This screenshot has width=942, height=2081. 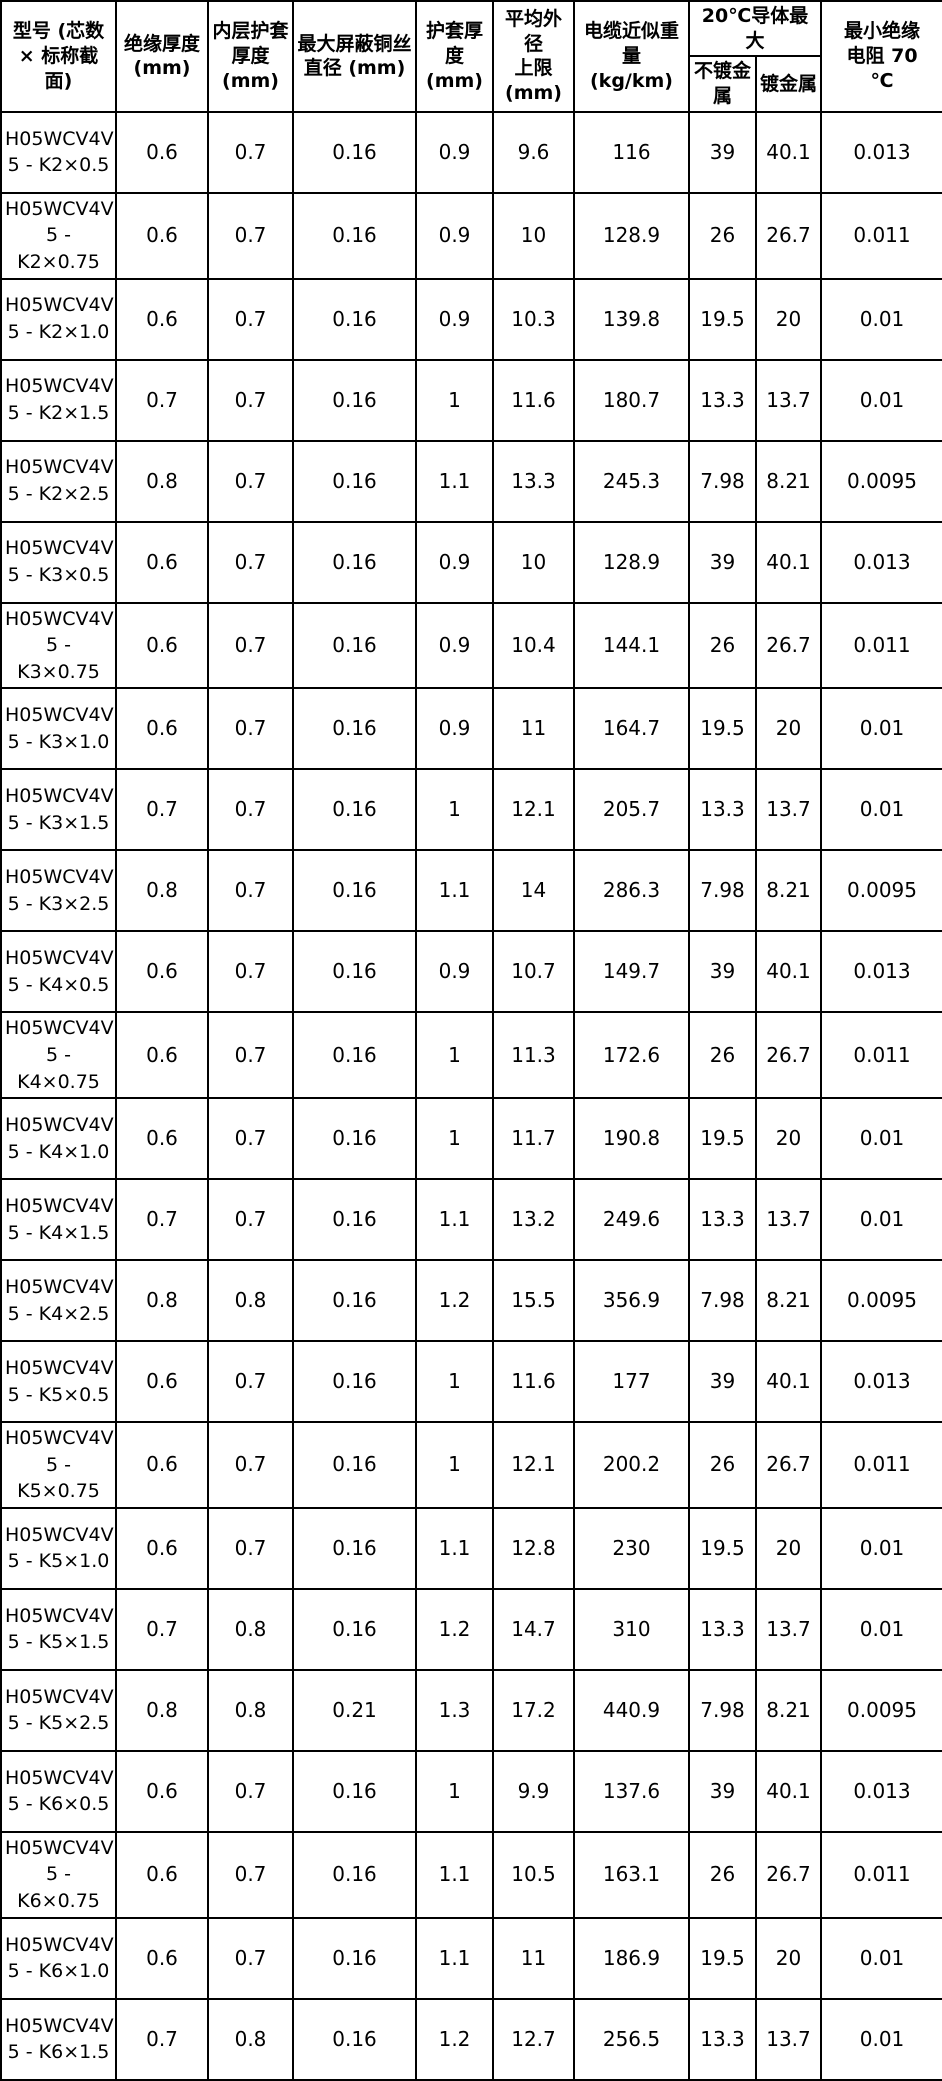 What do you see at coordinates (58, 891) in the screenshot?
I see `model-cell: H05WCV4V 5 - K3×2.5` at bounding box center [58, 891].